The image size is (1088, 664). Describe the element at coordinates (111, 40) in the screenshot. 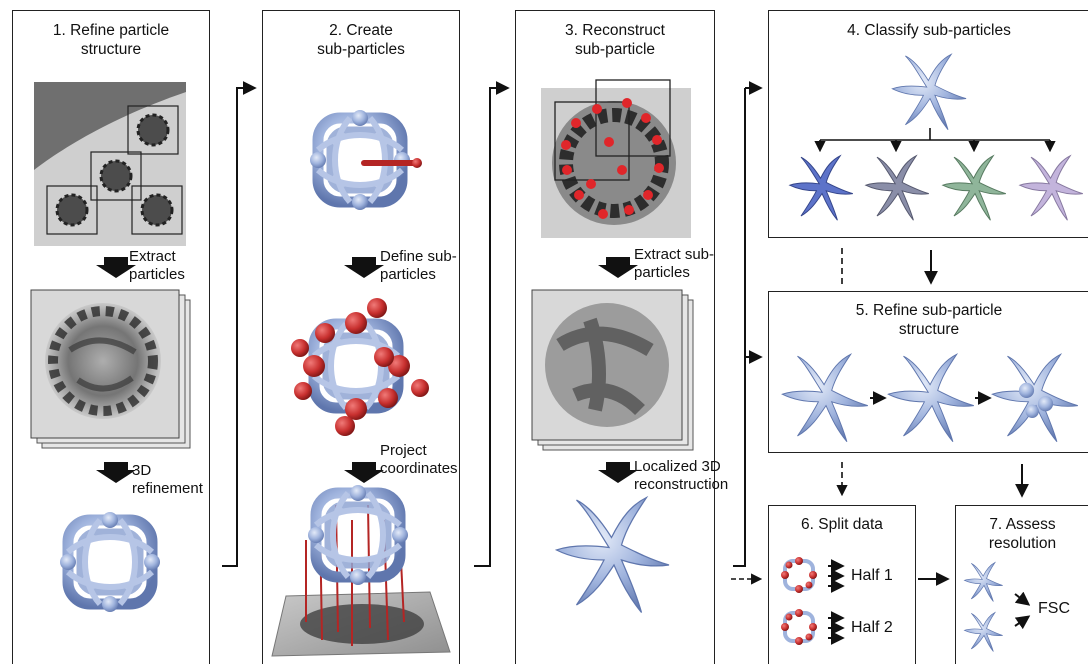

I see `panel-1-title: 1. Refine particle structure` at that location.